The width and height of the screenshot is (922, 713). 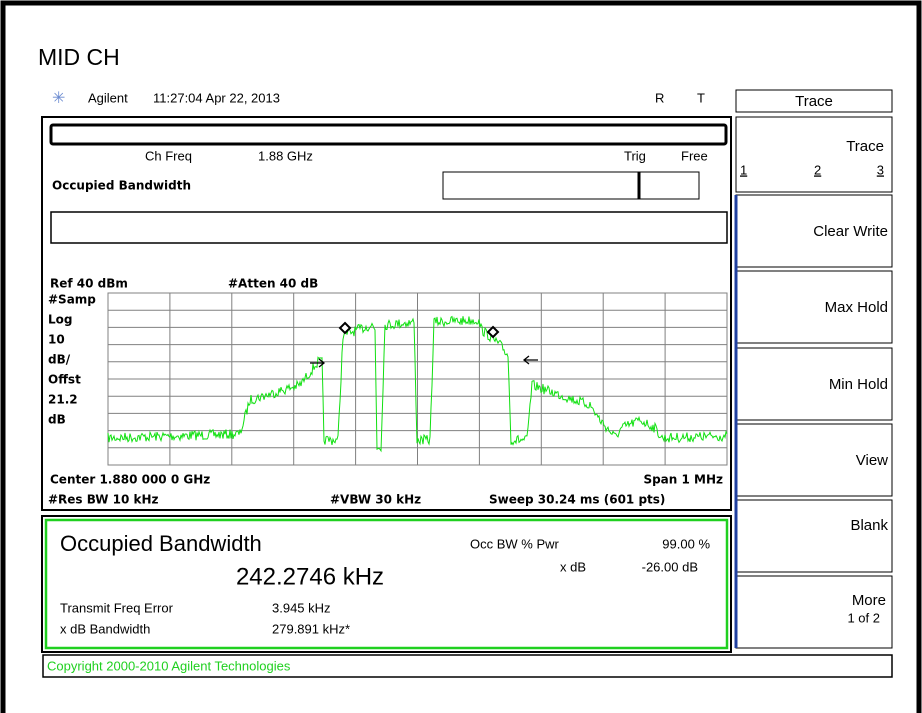 I want to click on spectrum-trace, so click(x=417, y=384).